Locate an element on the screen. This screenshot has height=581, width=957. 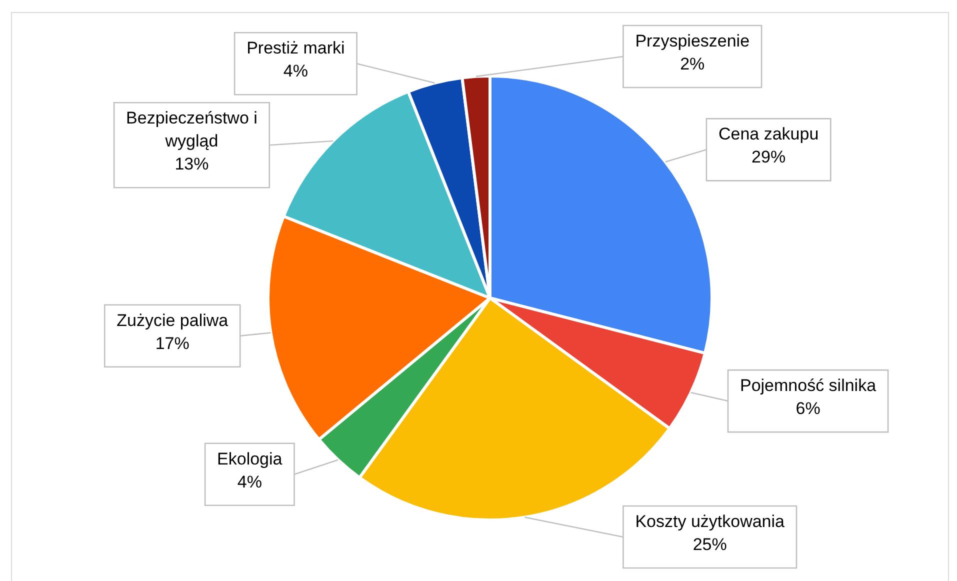
data-label: 17% is located at coordinates (172, 343).